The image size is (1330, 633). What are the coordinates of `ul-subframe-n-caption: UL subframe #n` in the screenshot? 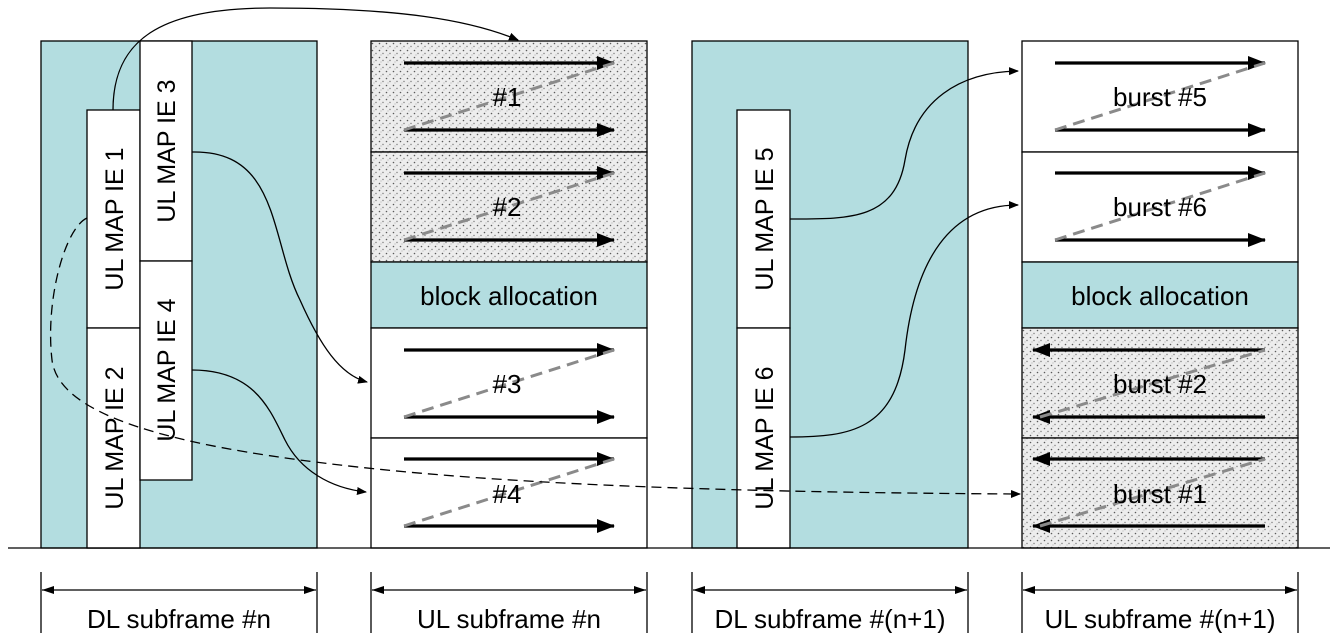 It's located at (509, 618).